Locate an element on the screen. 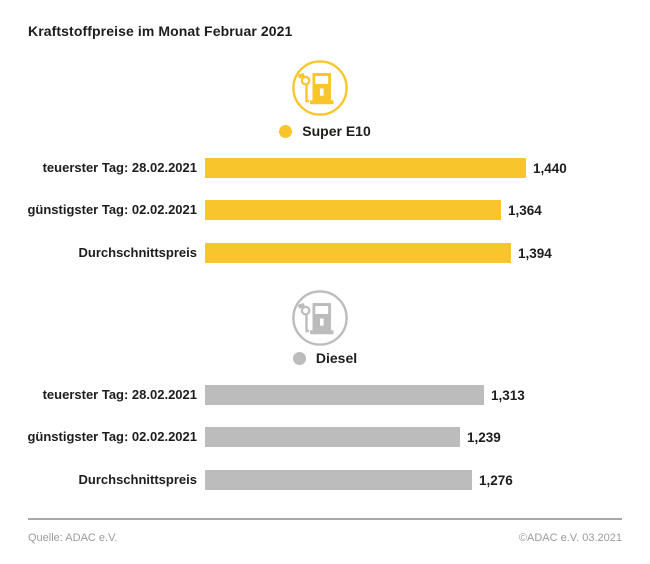  bar-row-super-teuerster-tag: teuerster Tag: 28.02.2021 1,440 is located at coordinates (325, 168).